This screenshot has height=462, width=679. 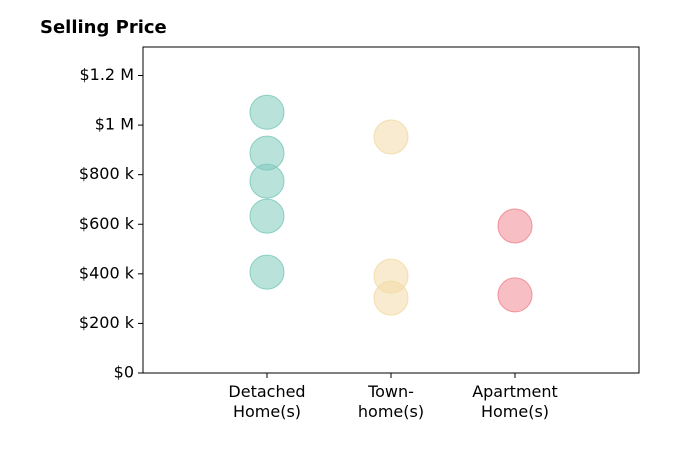 What do you see at coordinates (107, 223) in the screenshot?
I see `y-tick-label: $600 k` at bounding box center [107, 223].